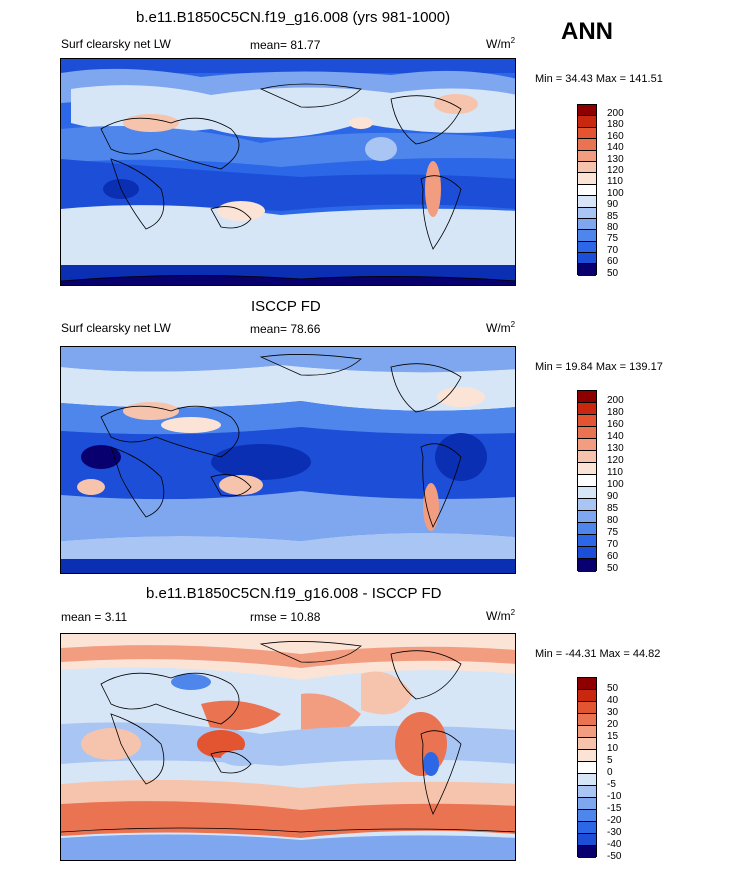  Describe the element at coordinates (598, 654) in the screenshot. I see `panel3-minmax: Min = -44.31 Max = 44.82` at that location.